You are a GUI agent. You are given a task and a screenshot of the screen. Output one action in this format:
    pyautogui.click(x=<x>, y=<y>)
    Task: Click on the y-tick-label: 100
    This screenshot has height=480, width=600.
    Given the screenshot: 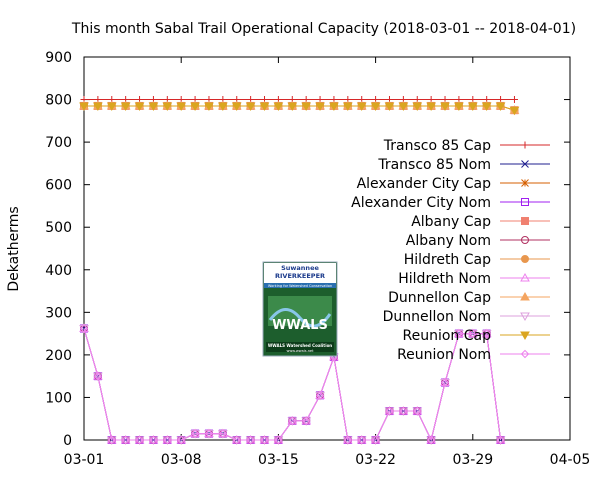 What is the action you would take?
    pyautogui.click(x=58, y=398)
    